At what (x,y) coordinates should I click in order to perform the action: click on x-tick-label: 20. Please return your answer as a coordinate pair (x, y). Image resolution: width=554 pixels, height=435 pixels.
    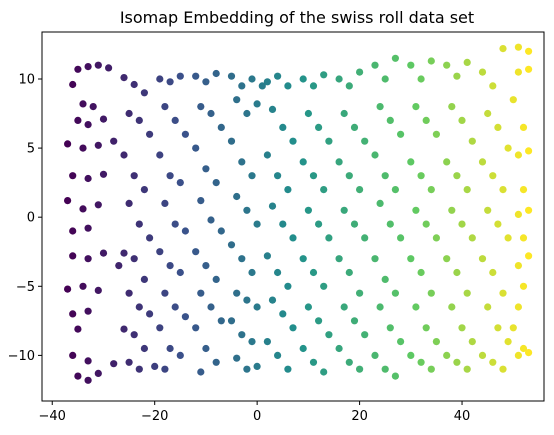
    Looking at the image, I should click on (359, 416).